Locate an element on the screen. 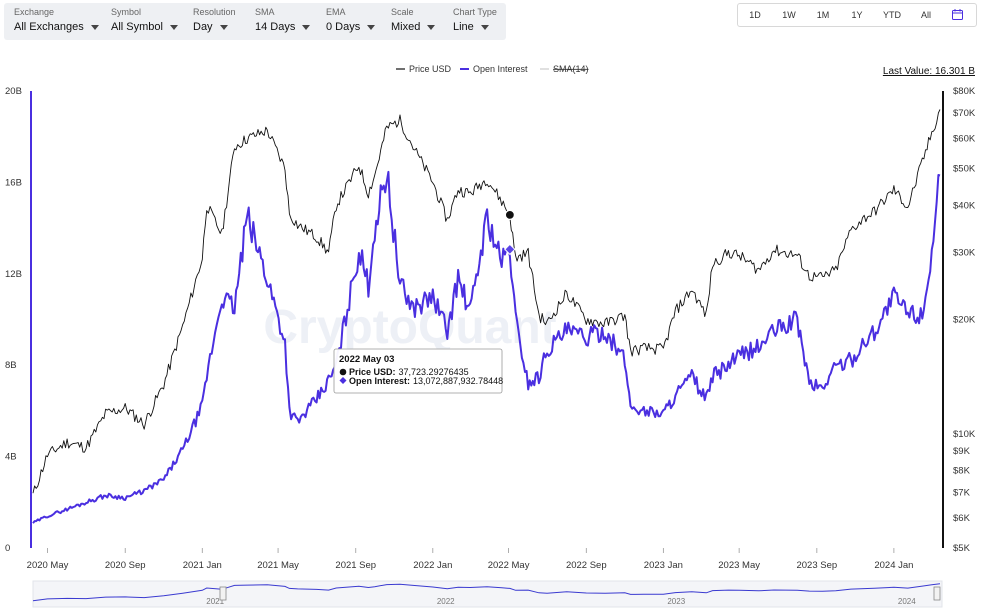 This screenshot has height=613, width=984. x-tick-label: 2021 Sep is located at coordinates (355, 565).